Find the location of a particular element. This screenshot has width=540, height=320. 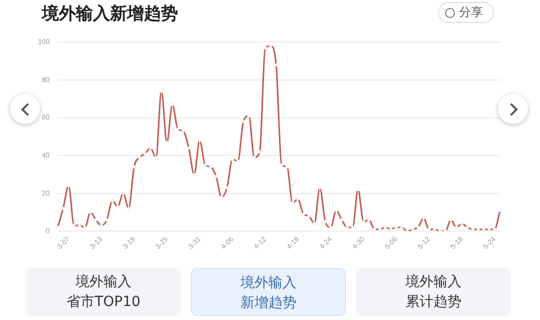

text: 境外输入累计趋势 is located at coordinates (433, 292).